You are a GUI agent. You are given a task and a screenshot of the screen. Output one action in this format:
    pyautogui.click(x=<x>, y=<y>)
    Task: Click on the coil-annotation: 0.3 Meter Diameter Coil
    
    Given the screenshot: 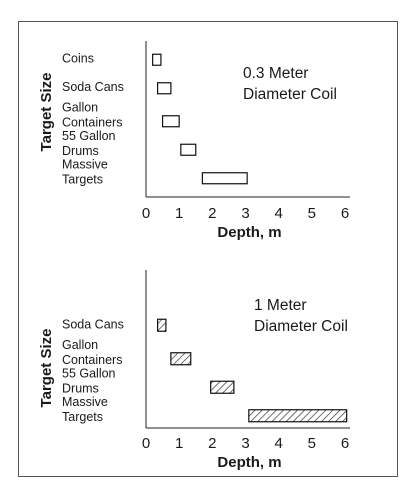 What is the action you would take?
    pyautogui.click(x=290, y=84)
    